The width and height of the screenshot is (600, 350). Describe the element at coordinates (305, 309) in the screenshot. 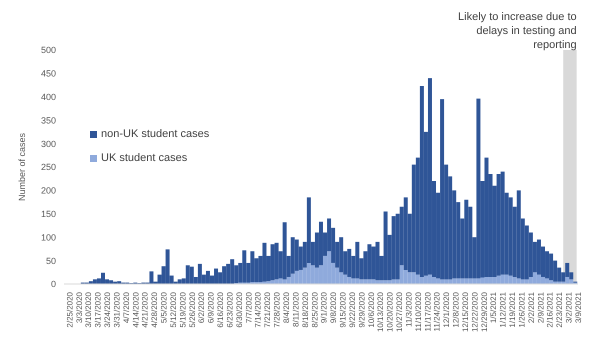

I see `x-tick-label: 8/18/2020` at that location.